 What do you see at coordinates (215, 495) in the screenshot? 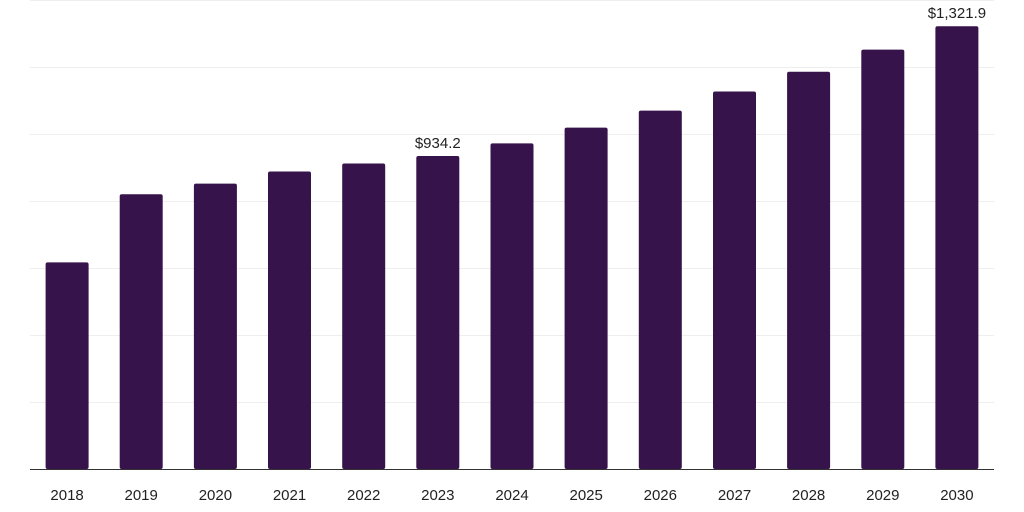
I see `x-tick-label: 2020` at bounding box center [215, 495].